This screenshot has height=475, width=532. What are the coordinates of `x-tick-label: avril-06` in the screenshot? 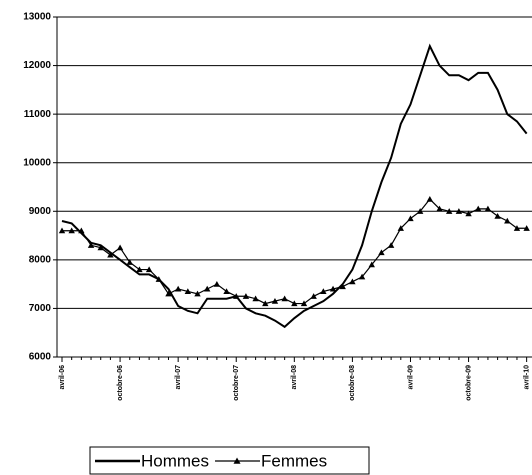 It's located at (62, 377).